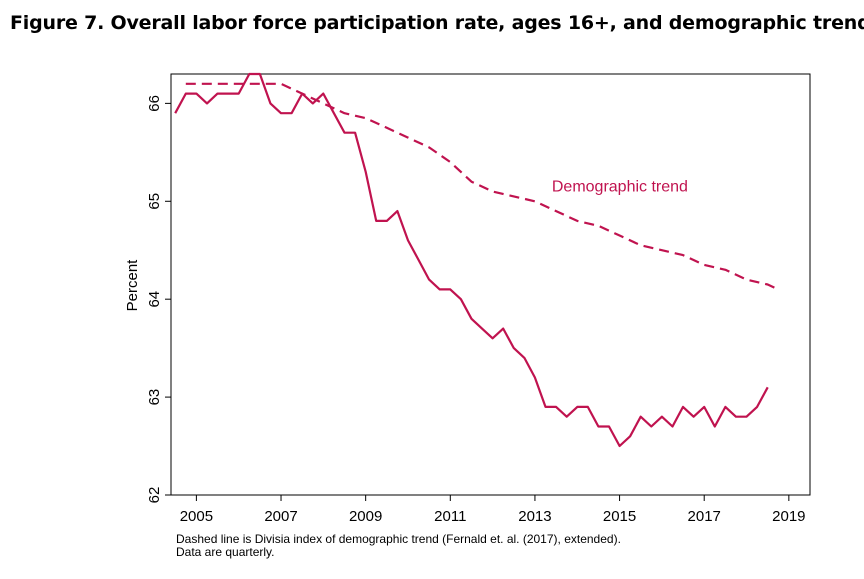 The image size is (864, 579). What do you see at coordinates (704, 516) in the screenshot?
I see `x-tick-label-2017: 2017` at bounding box center [704, 516].